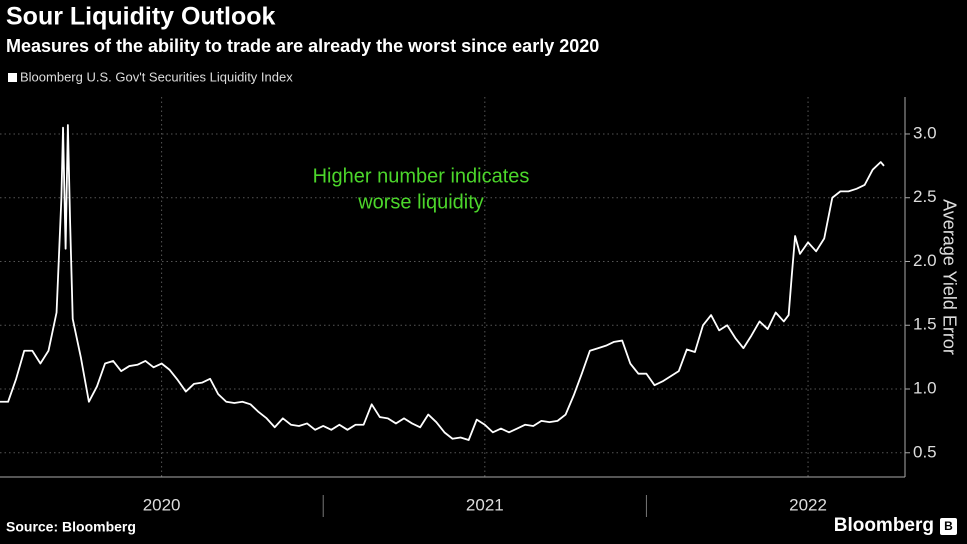 This screenshot has height=544, width=967. What do you see at coordinates (925, 132) in the screenshot?
I see `y-tick-label: 3.0` at bounding box center [925, 132].